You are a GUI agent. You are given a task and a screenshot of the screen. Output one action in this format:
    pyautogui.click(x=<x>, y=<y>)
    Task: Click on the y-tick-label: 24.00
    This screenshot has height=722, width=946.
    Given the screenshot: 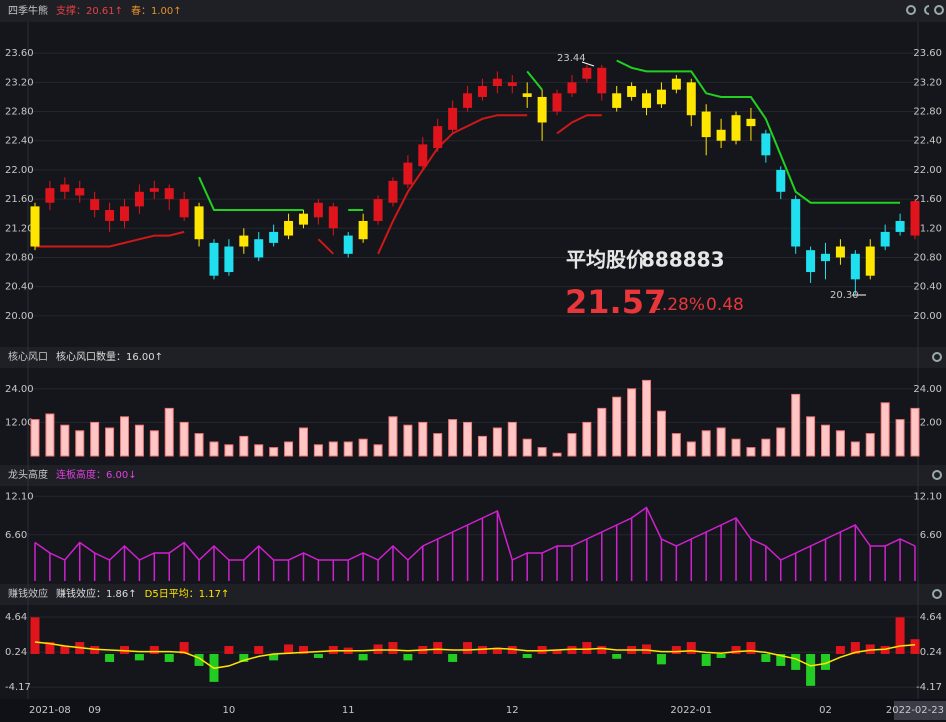 What is the action you would take?
    pyautogui.click(x=927, y=389)
    